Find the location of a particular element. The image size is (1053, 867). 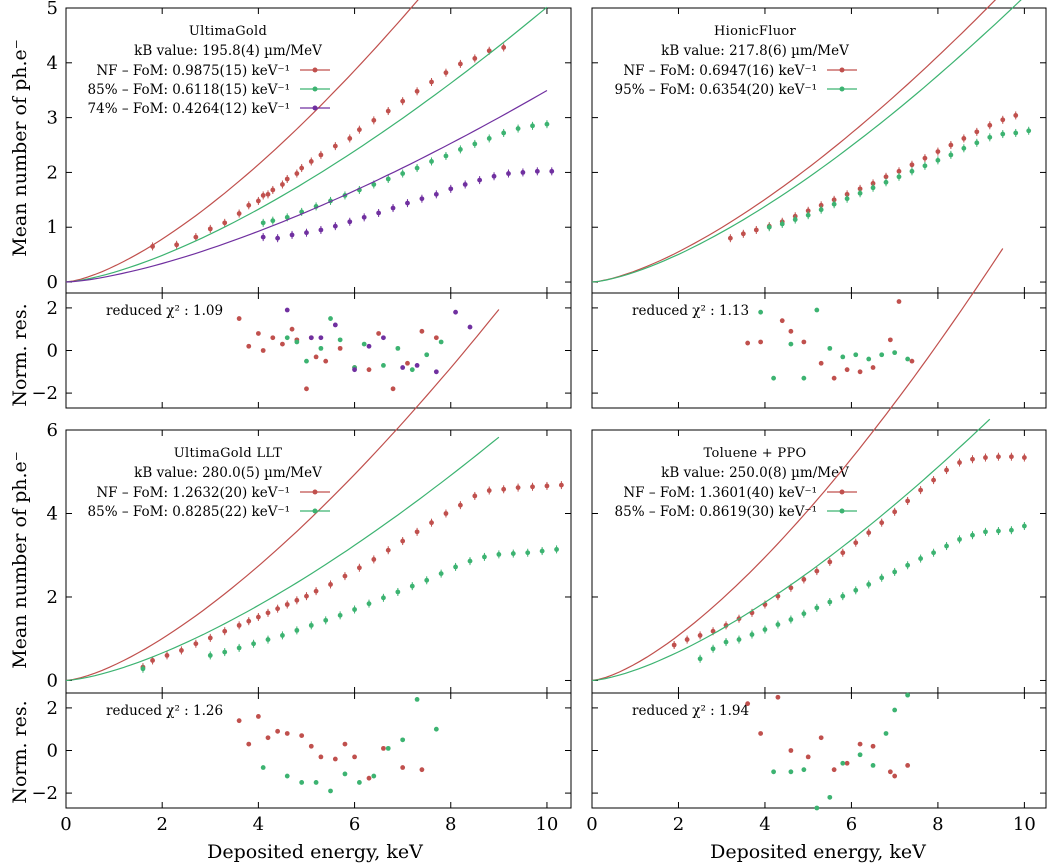

fit-curve is located at coordinates (306, 144).